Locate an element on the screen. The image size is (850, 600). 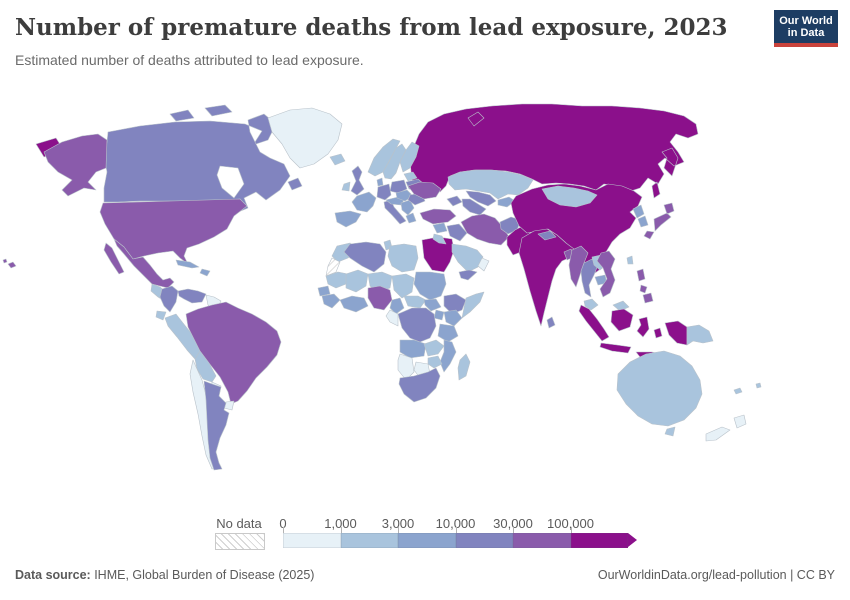
country-zimbabwe is located at coordinates (435, 362).